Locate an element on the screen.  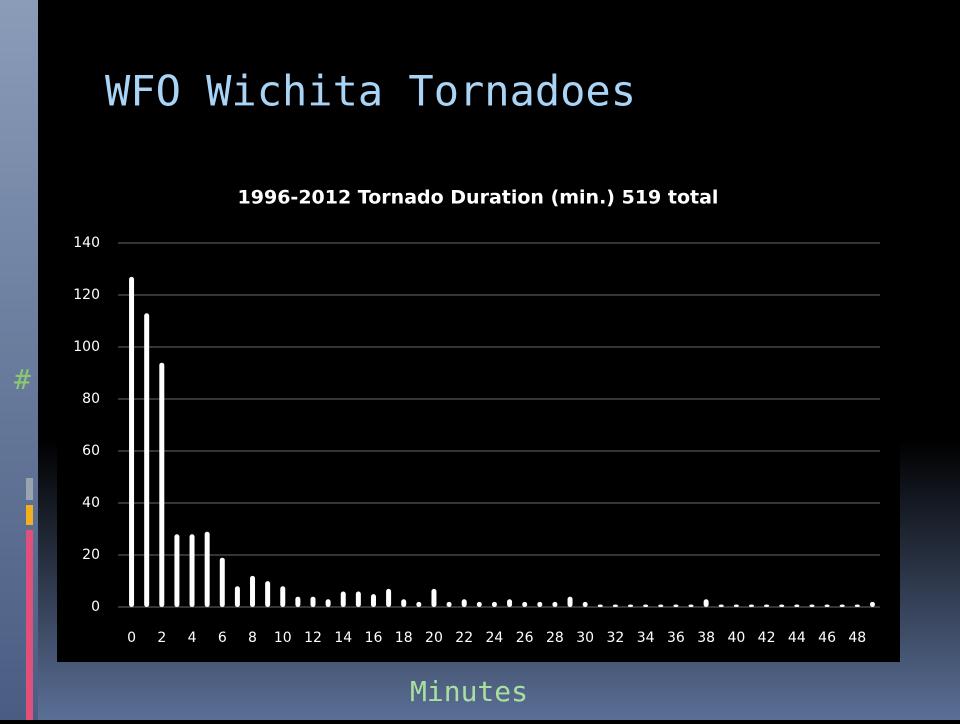
x-tick-label: 2 is located at coordinates (161, 638).